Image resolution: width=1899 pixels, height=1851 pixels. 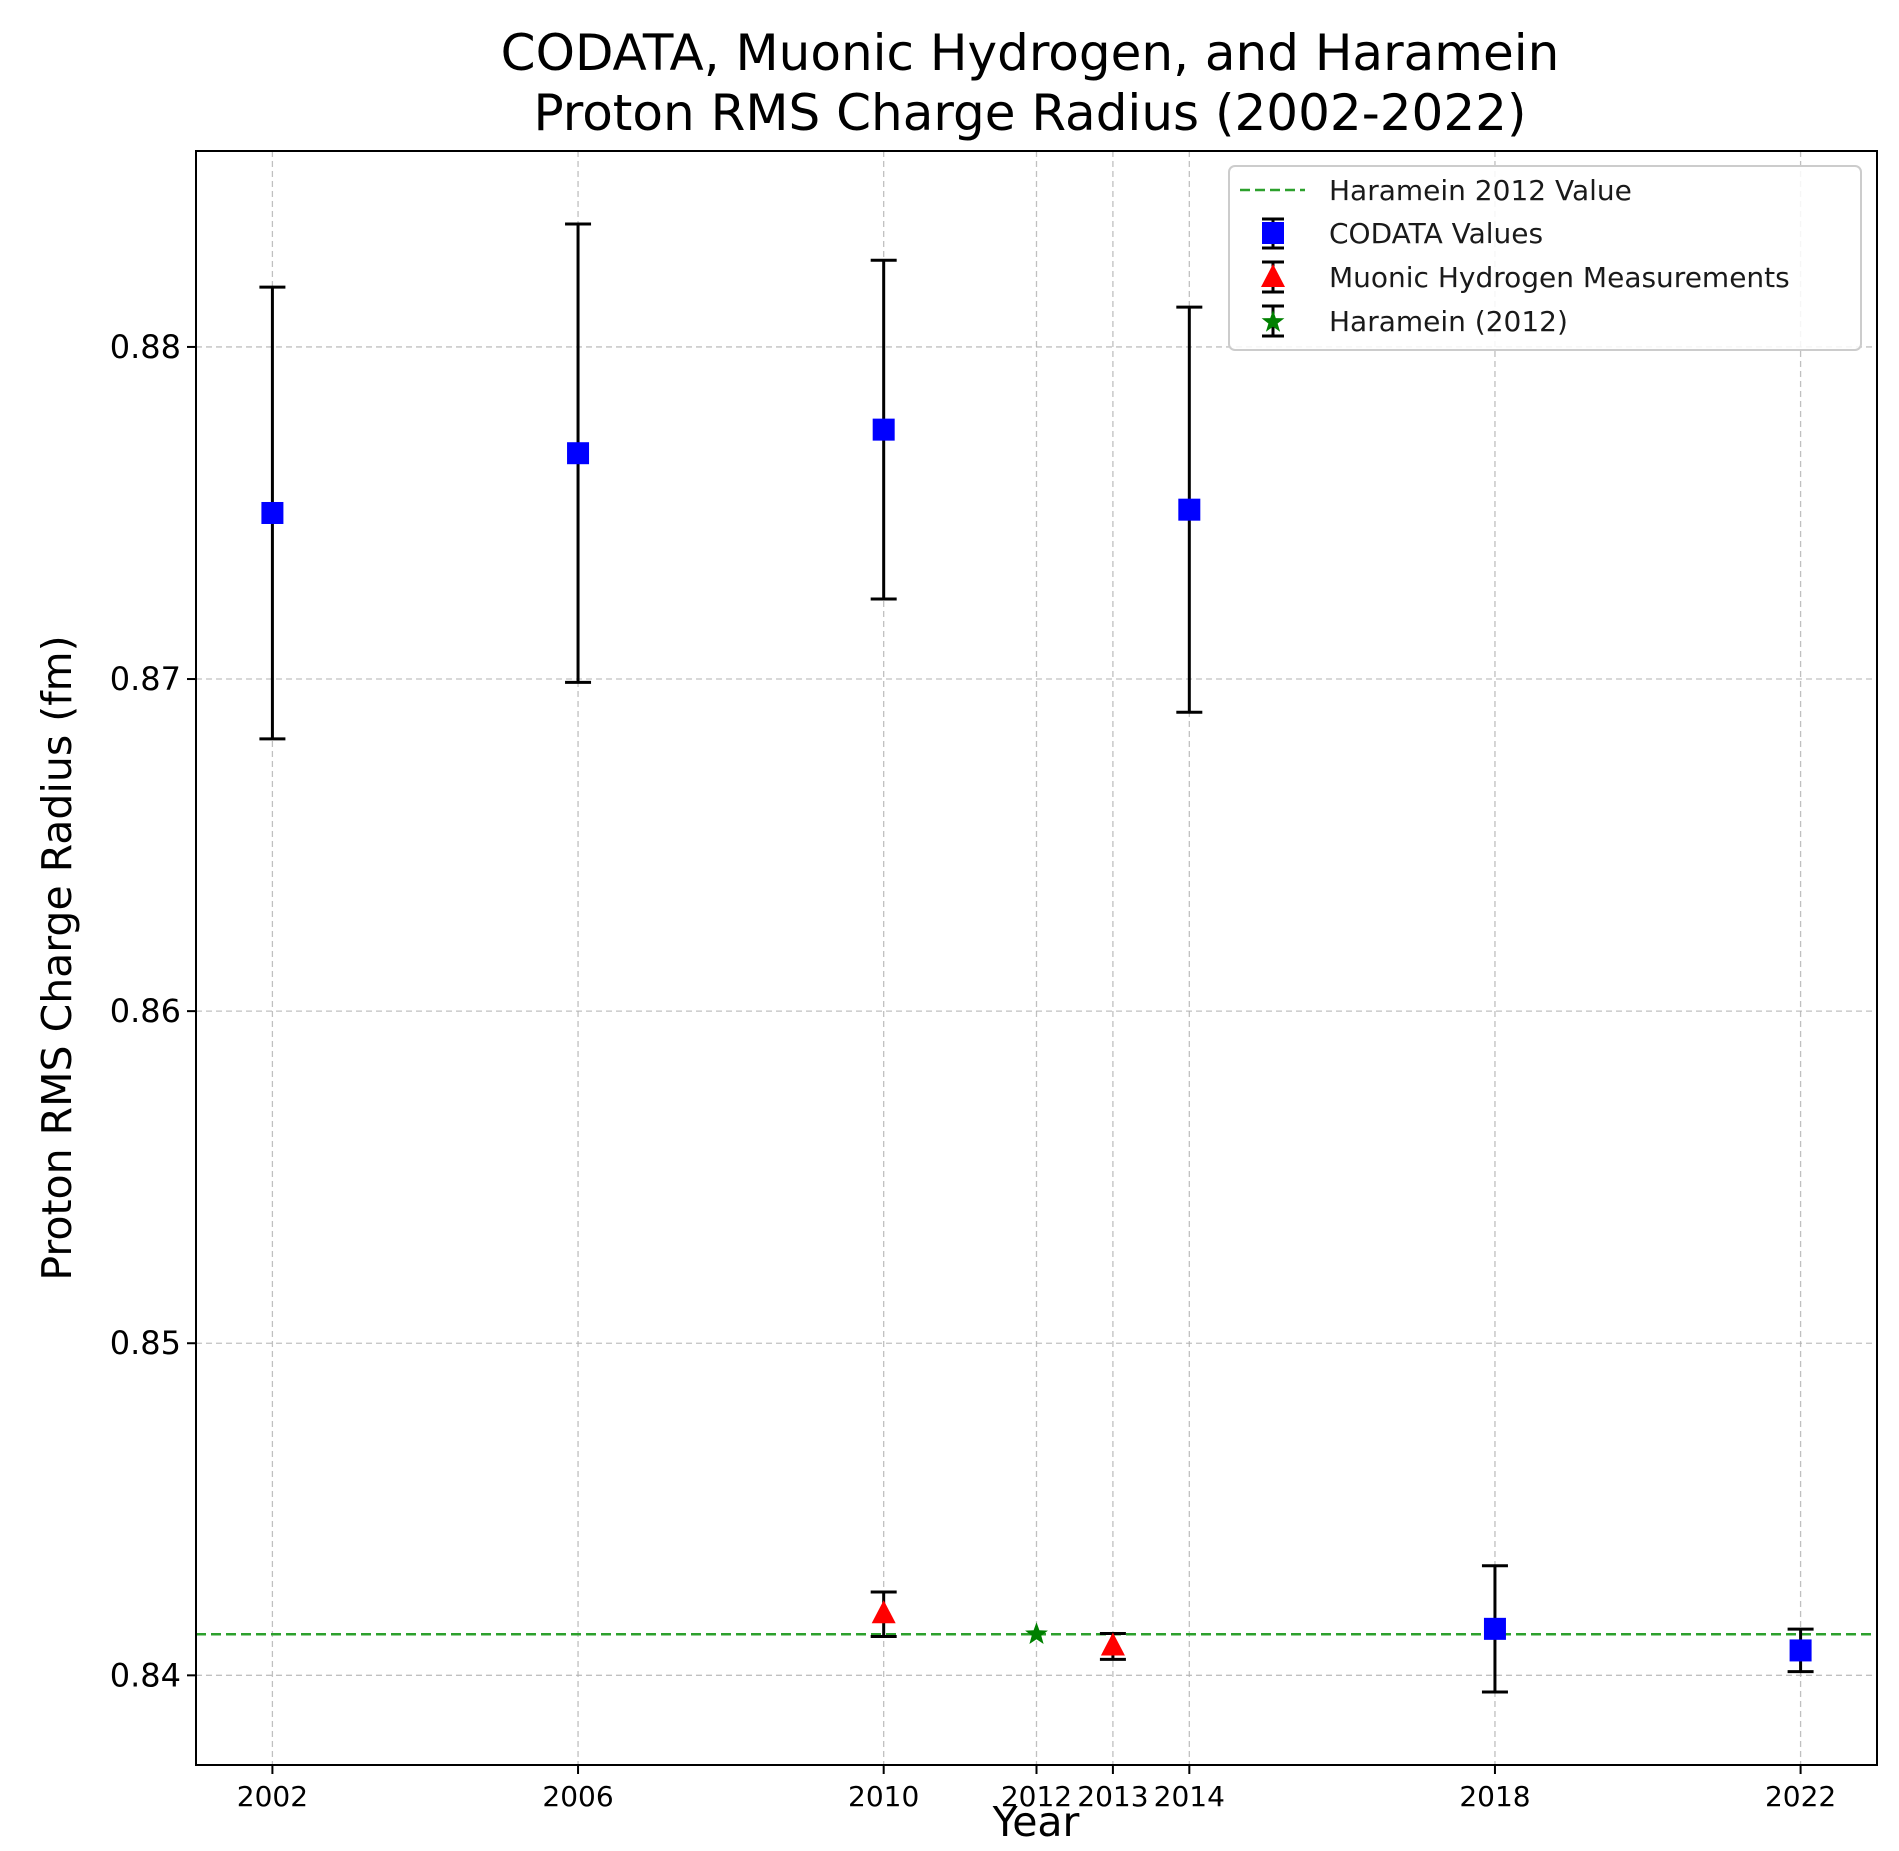 I want to click on y-tick-label-0.84: 0.84, so click(x=145, y=1675).